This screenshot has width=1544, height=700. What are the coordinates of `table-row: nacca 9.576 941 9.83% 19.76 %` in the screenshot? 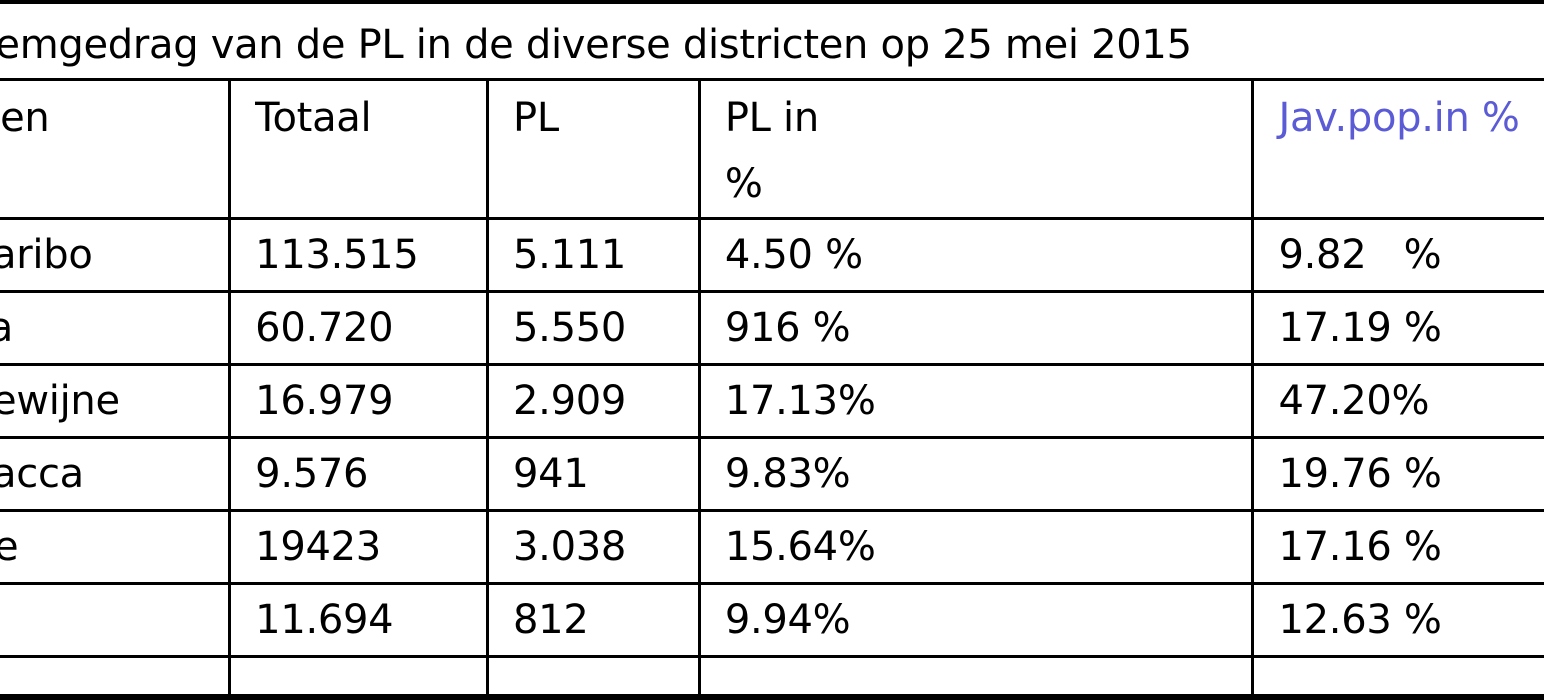 It's located at (772, 474).